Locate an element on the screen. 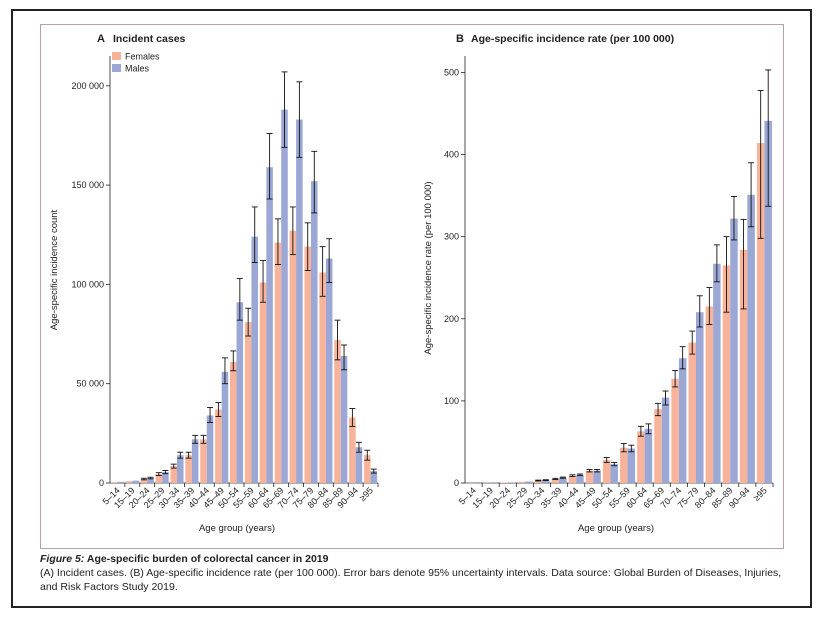 Image resolution: width=825 pixels, height=621 pixels. caption-figure-label: Figure 5: is located at coordinates (62, 559).